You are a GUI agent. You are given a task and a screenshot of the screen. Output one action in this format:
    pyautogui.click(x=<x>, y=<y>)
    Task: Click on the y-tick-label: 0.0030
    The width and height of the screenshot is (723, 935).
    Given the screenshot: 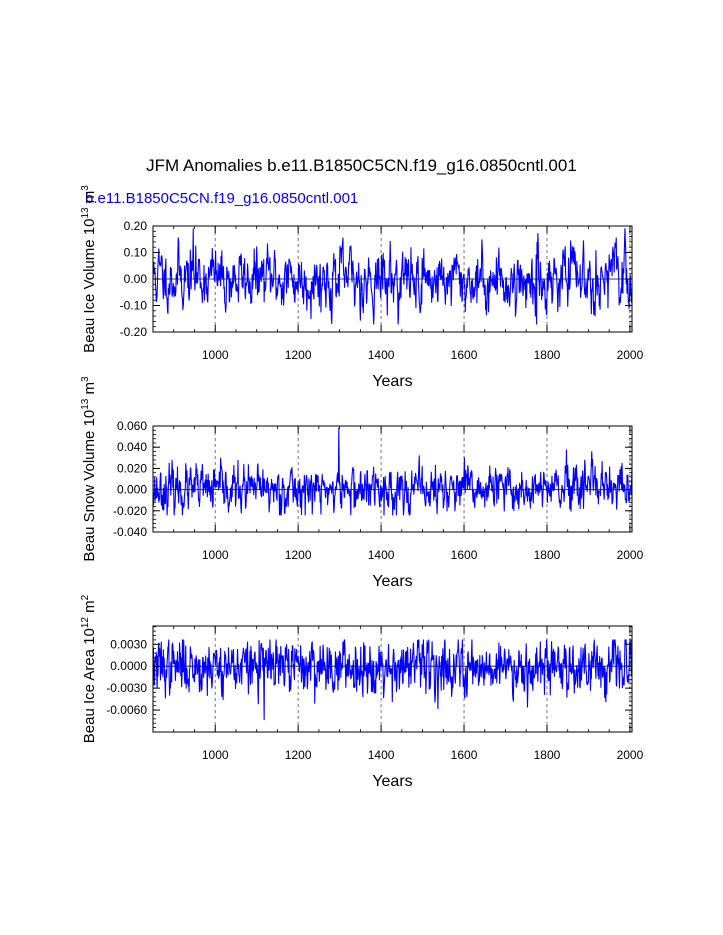 What is the action you would take?
    pyautogui.click(x=128, y=644)
    